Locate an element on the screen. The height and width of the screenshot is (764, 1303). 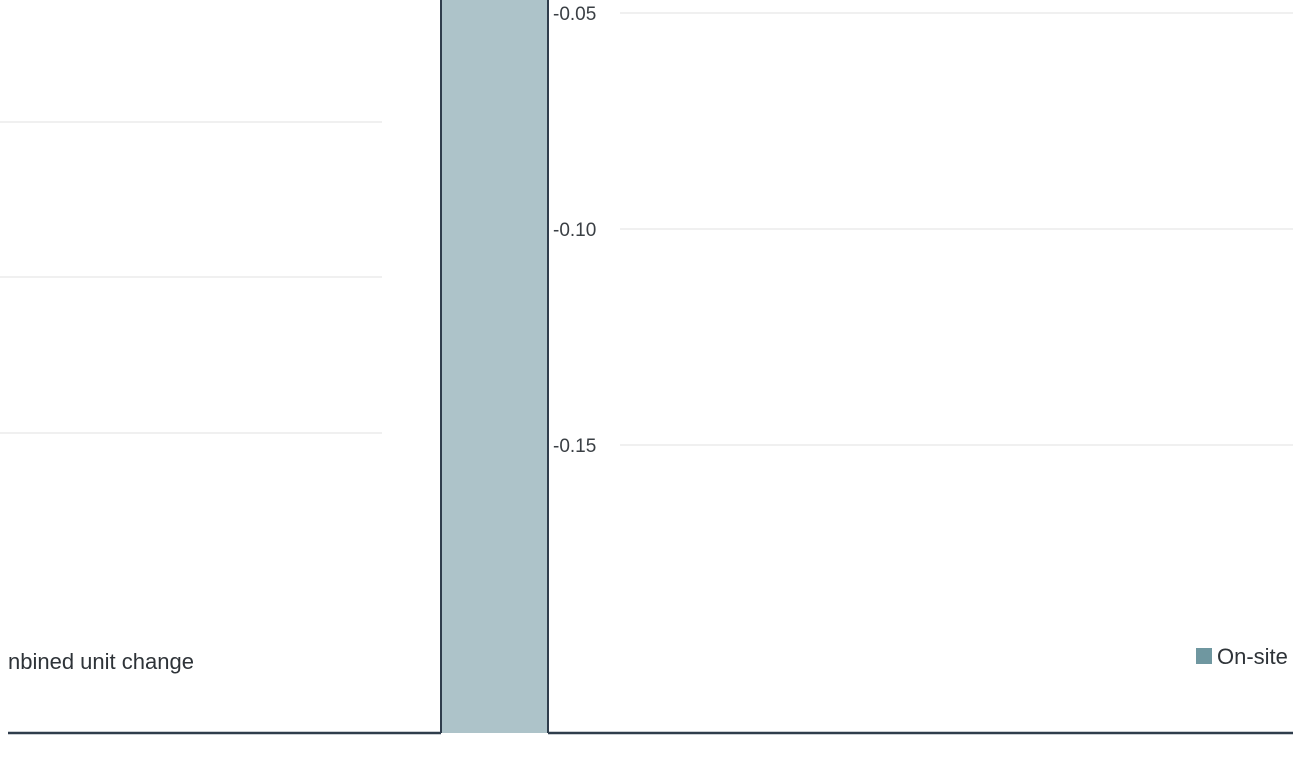
bars is located at coordinates (494, 366).